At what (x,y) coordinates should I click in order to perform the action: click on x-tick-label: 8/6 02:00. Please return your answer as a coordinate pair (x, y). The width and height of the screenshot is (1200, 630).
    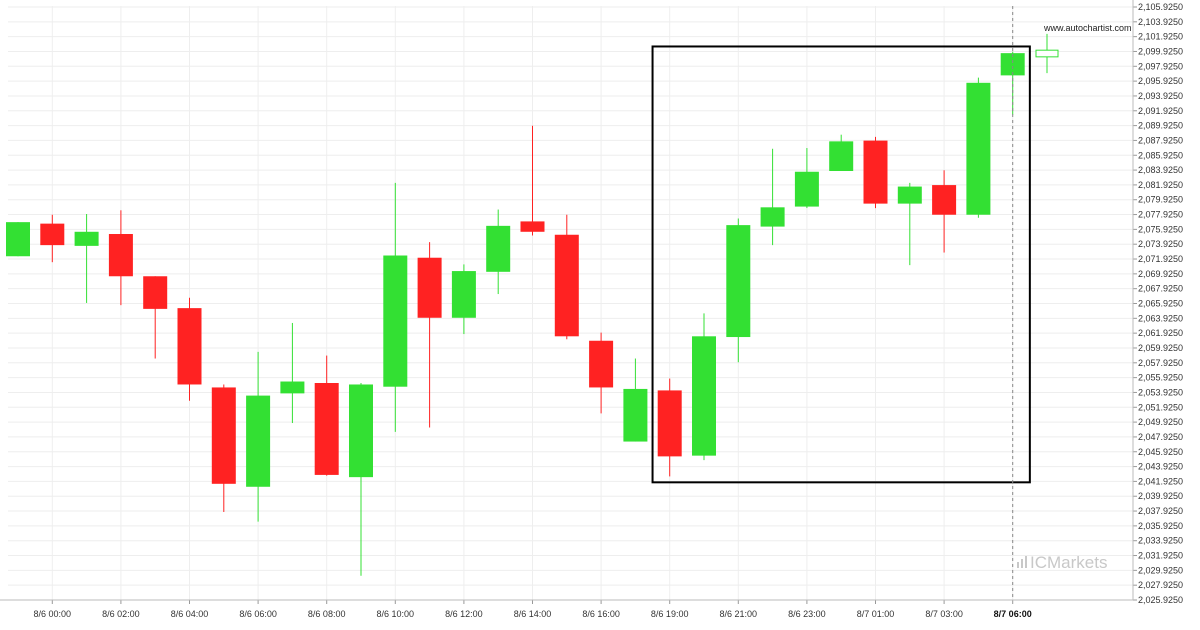
    Looking at the image, I should click on (121, 614).